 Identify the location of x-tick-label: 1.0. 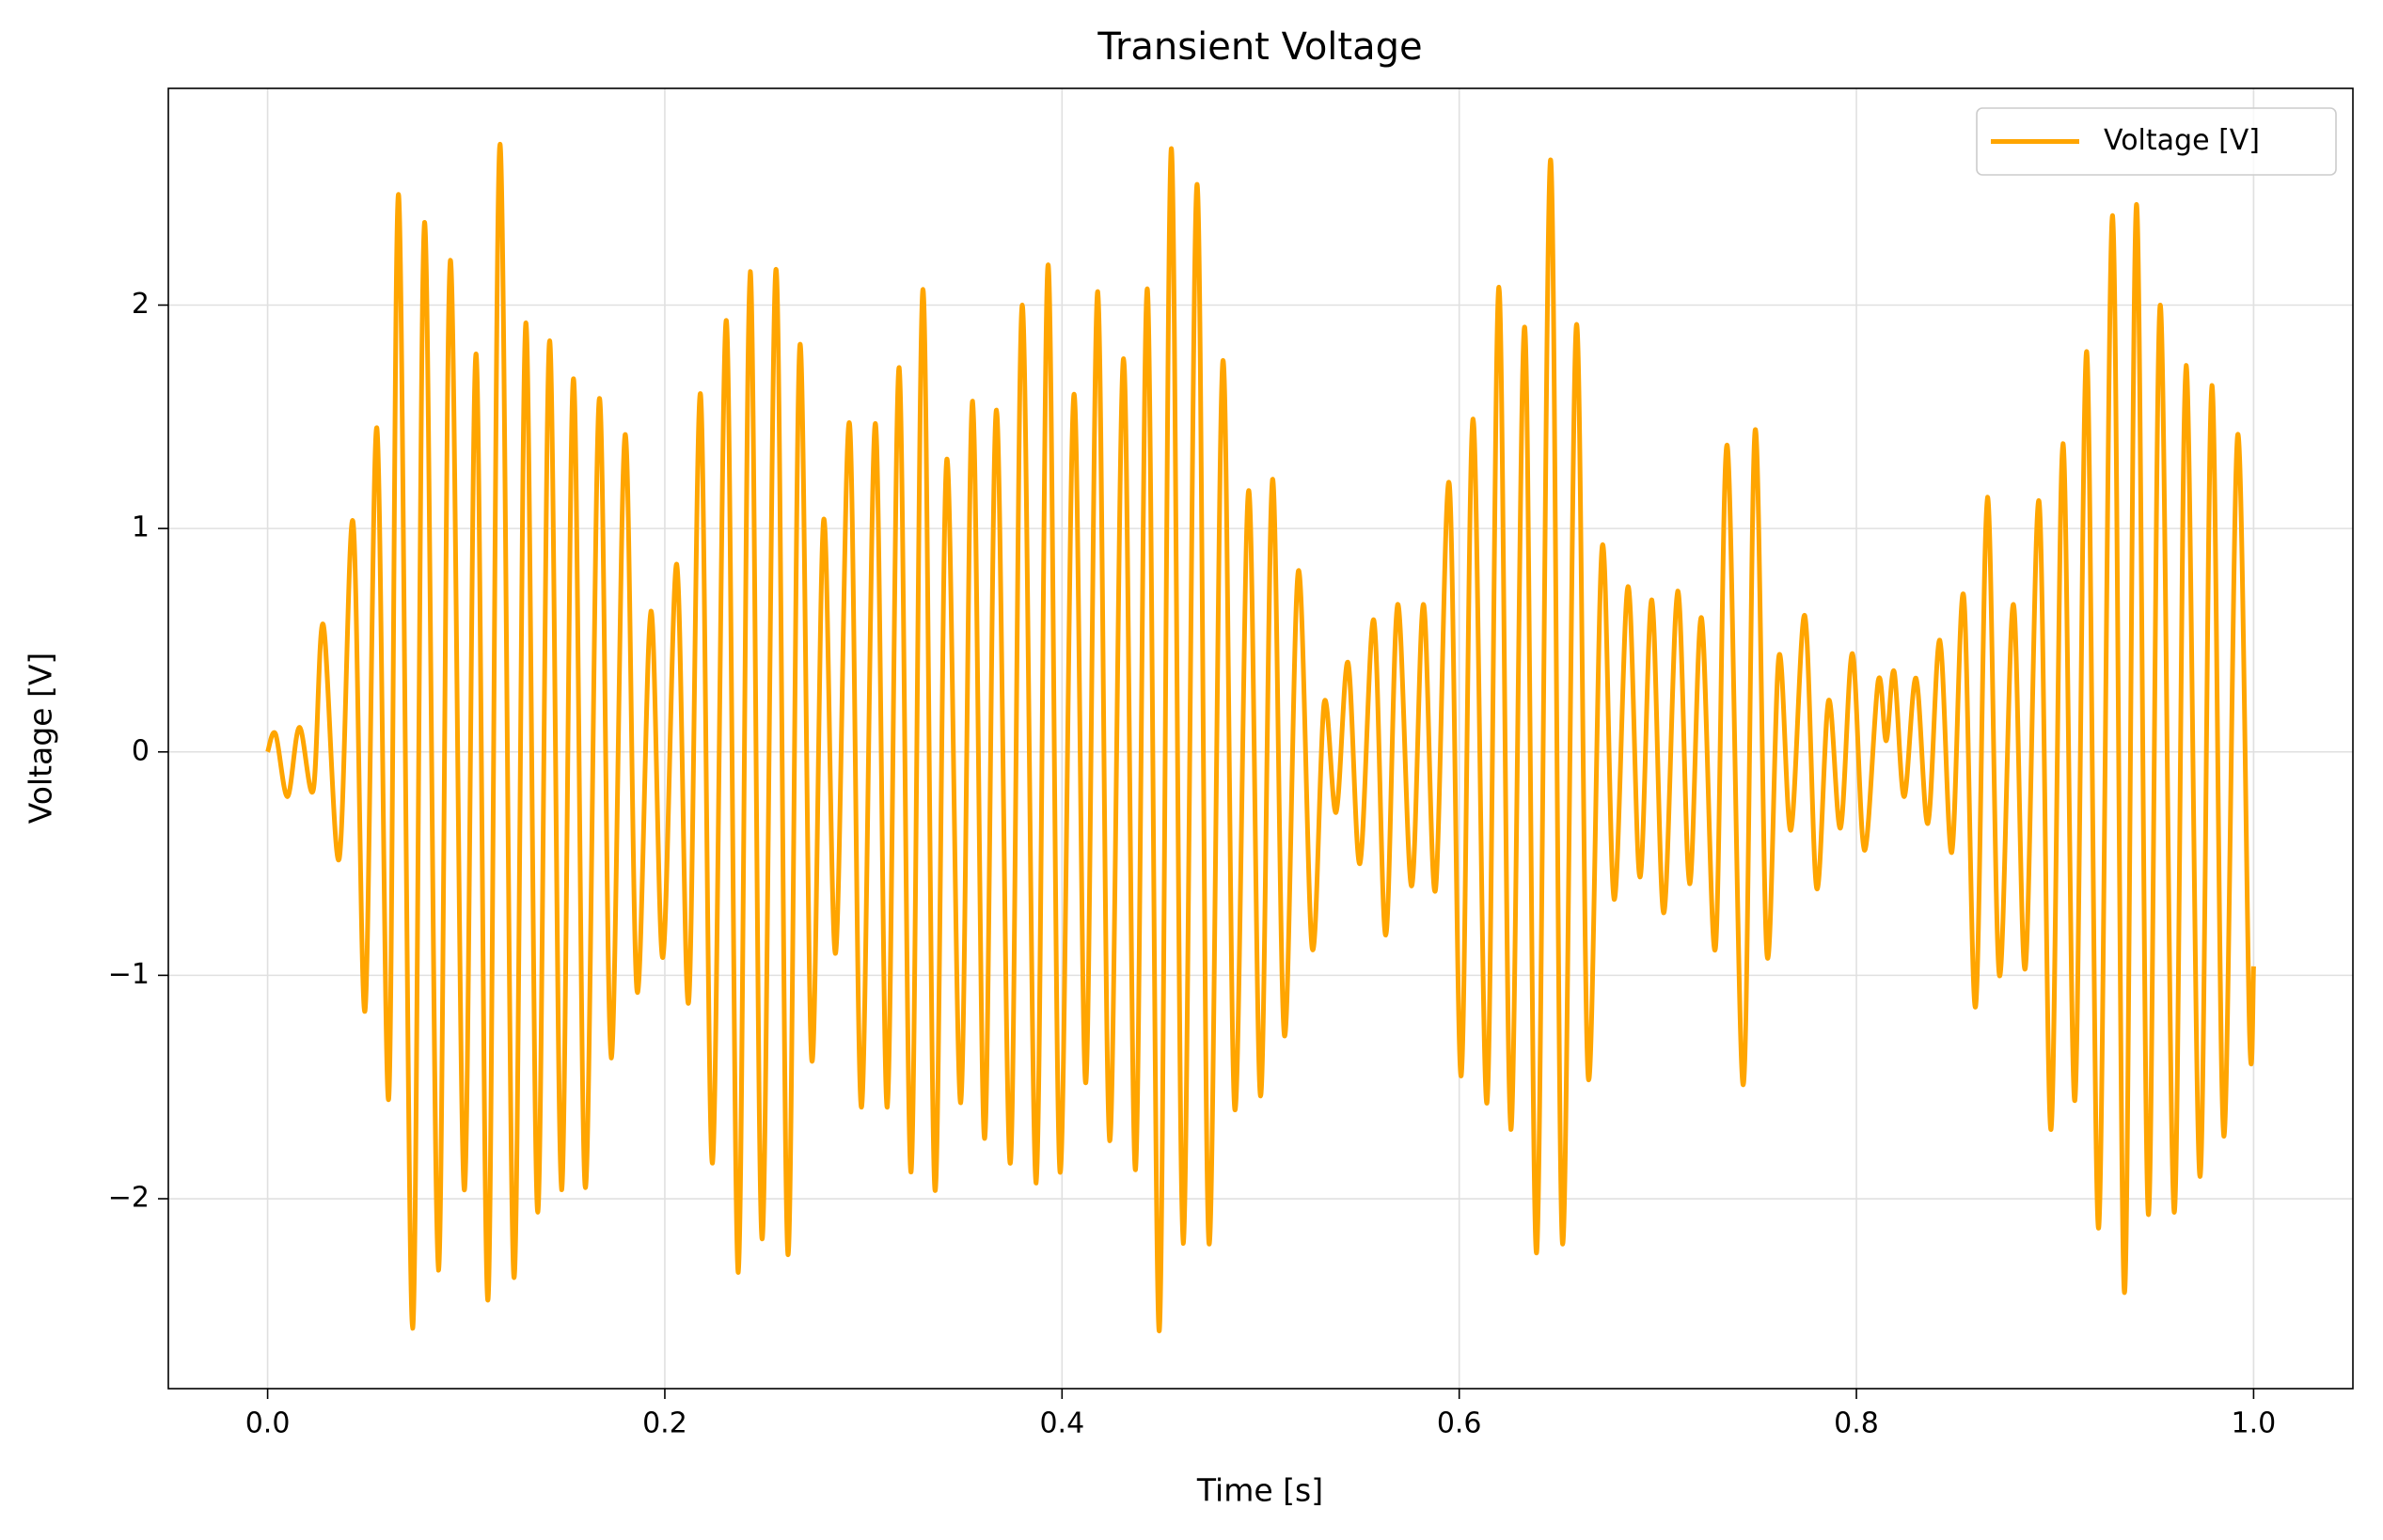
(2254, 1424).